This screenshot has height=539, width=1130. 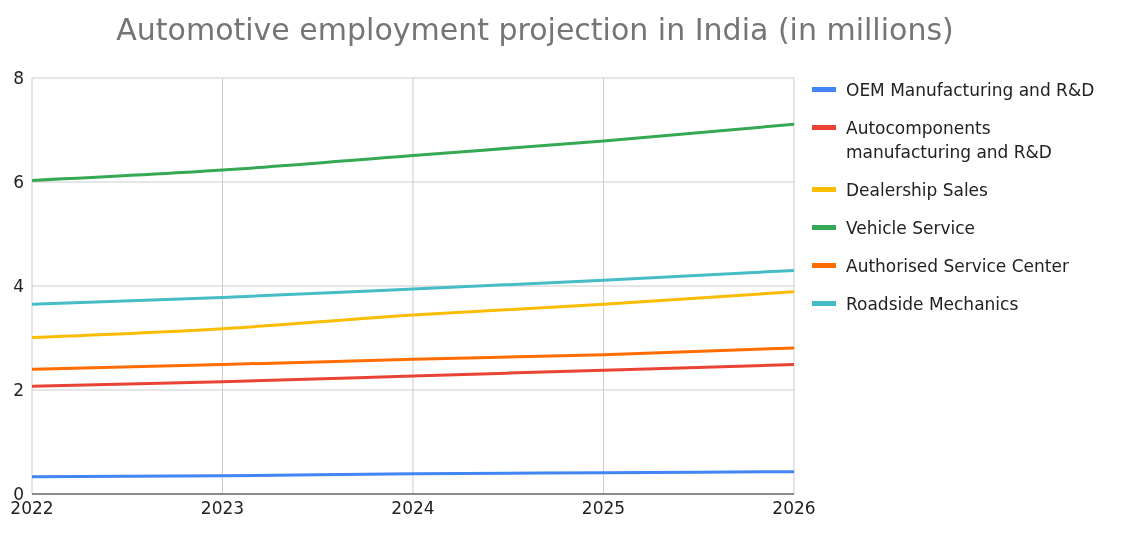 I want to click on x-tick-label: 2024, so click(x=413, y=508).